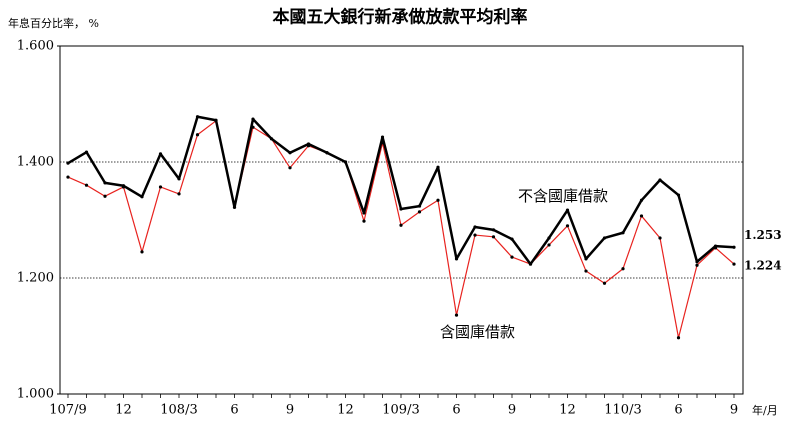 The image size is (799, 433). I want to click on x-tick-label: 109/3, so click(400, 410).